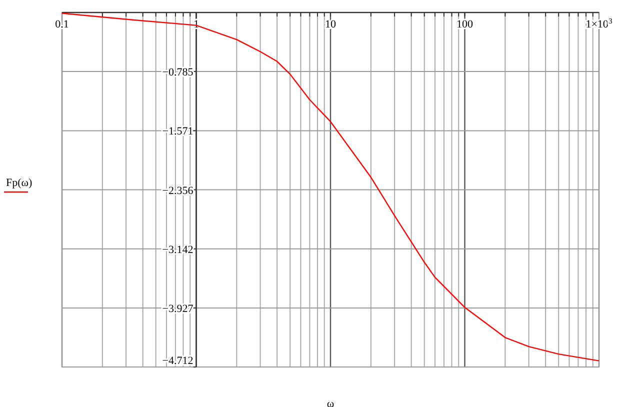  What do you see at coordinates (178, 132) in the screenshot?
I see `y-tick-label: −1.571` at bounding box center [178, 132].